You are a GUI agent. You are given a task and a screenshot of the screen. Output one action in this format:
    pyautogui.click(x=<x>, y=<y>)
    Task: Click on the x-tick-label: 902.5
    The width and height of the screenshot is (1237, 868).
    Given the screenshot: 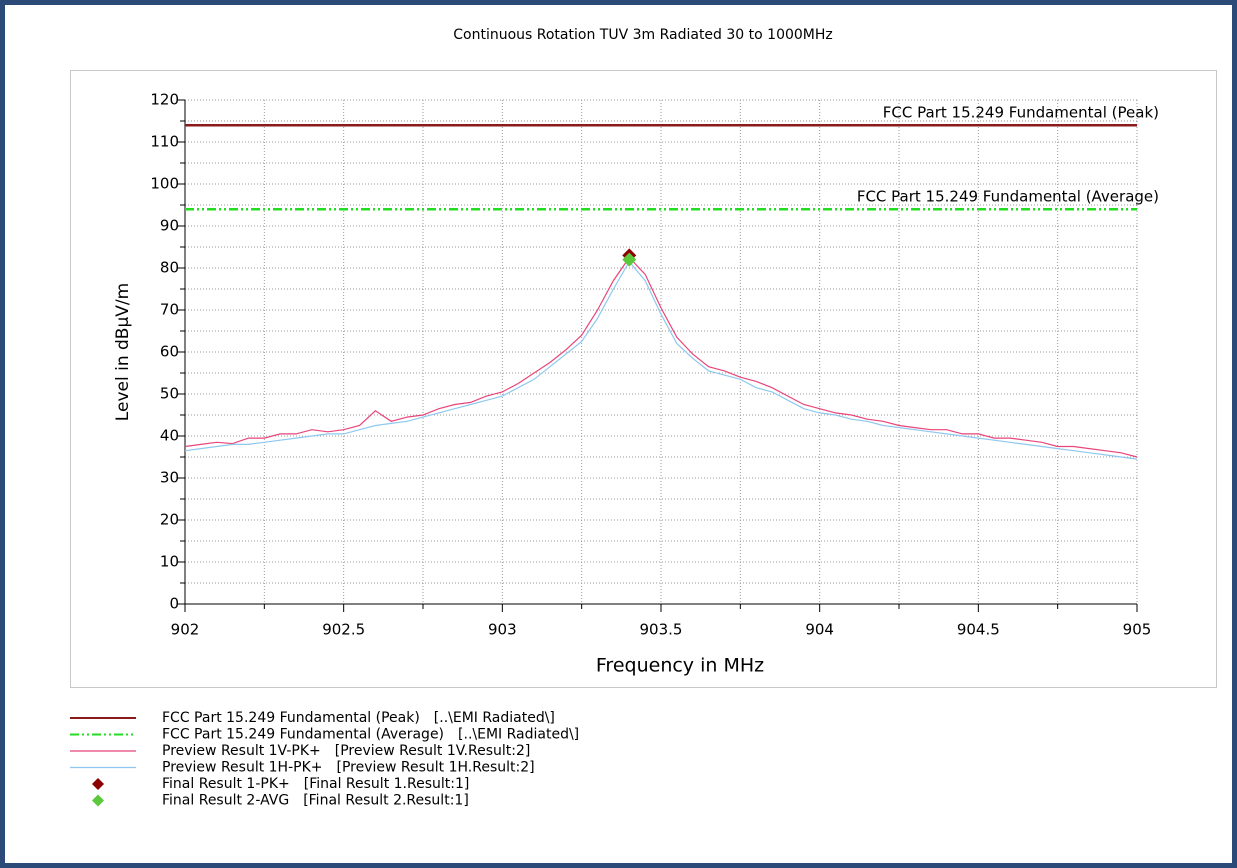 What is the action you would take?
    pyautogui.click(x=343, y=630)
    